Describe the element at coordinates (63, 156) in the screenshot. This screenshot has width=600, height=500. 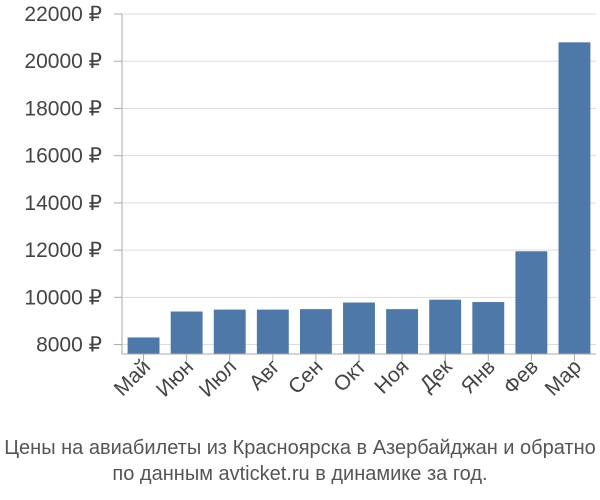
I see `y-tick-label: 16000 ₽` at that location.